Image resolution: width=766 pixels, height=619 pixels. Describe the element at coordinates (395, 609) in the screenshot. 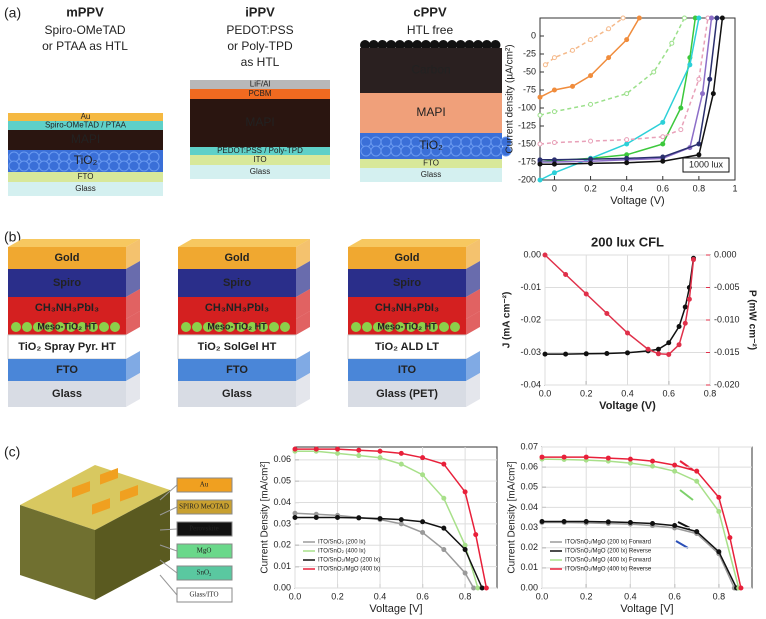

I see `x-axis-label: Voltage [V]` at that location.